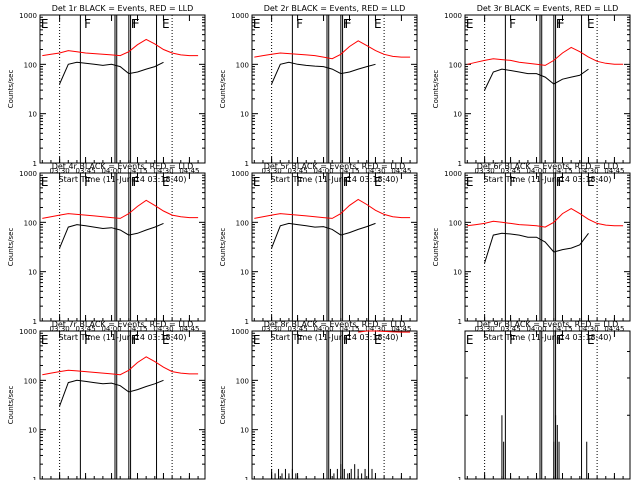  I want to click on chart-title: Det 7r BLACK = Events, RED = LLD, so click(123, 324).